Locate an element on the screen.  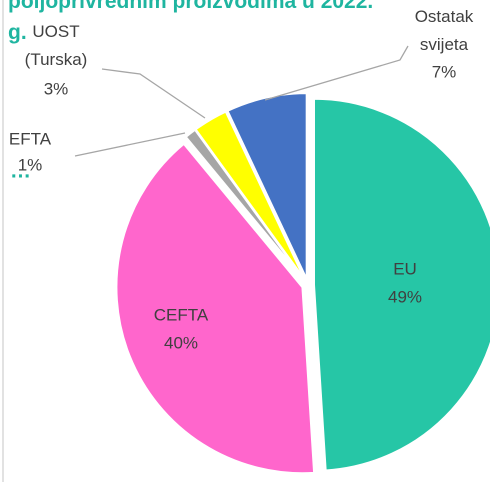
slice-label: CEFTA is located at coordinates (181, 314).